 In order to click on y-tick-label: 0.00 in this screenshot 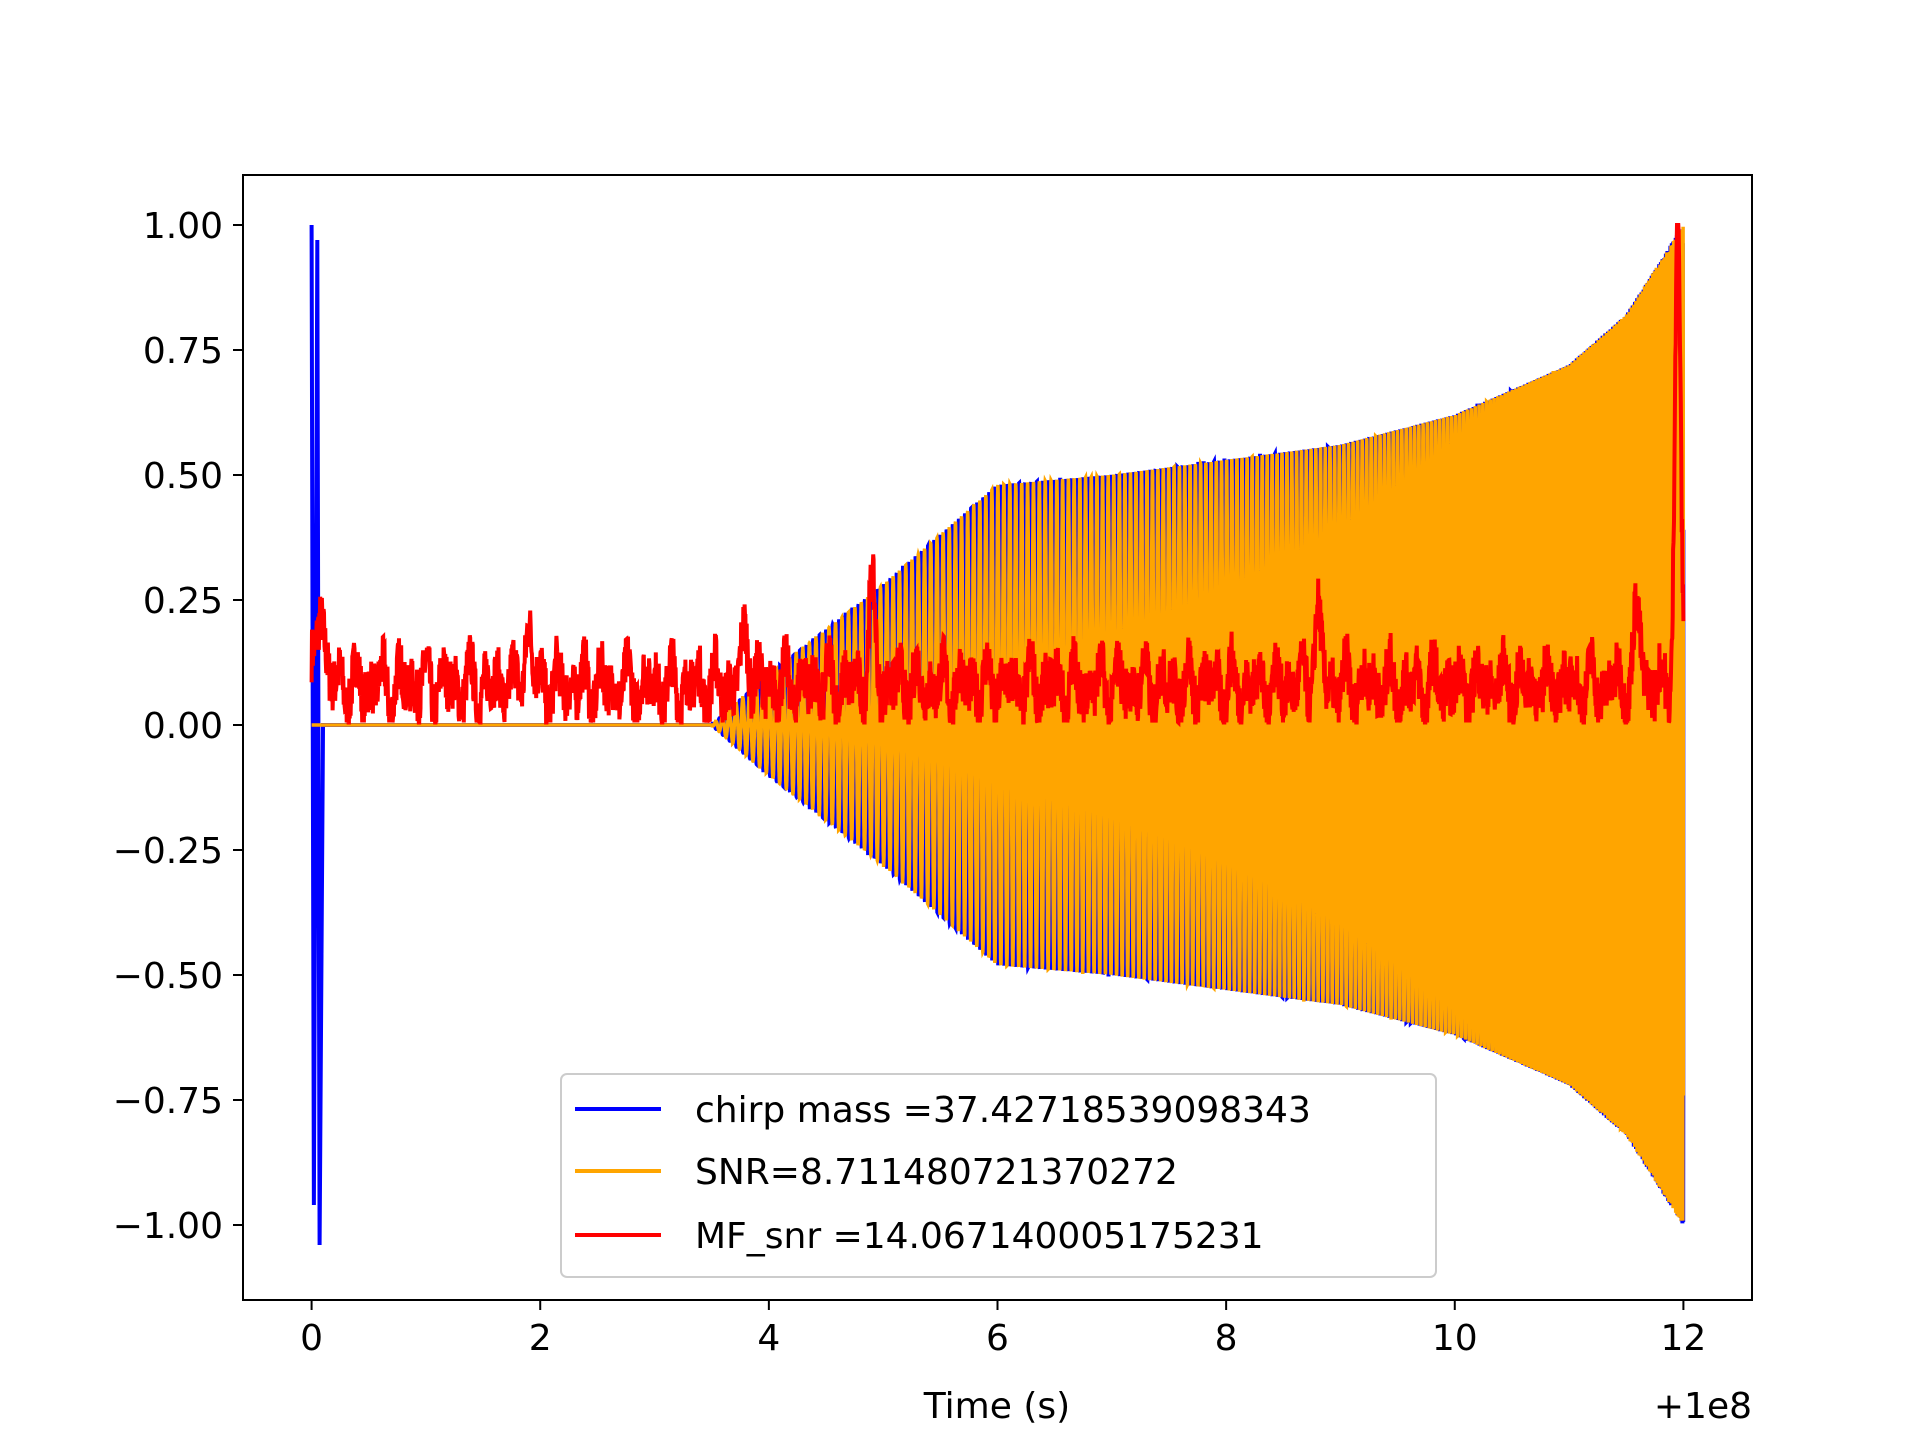, I will do `click(183, 726)`.